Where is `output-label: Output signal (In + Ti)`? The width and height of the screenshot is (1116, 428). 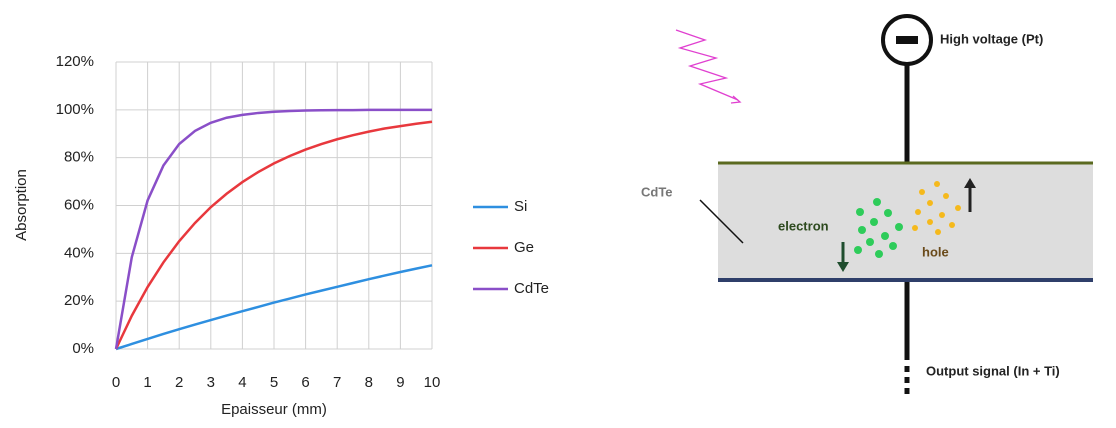 output-label: Output signal (In + Ti) is located at coordinates (993, 370).